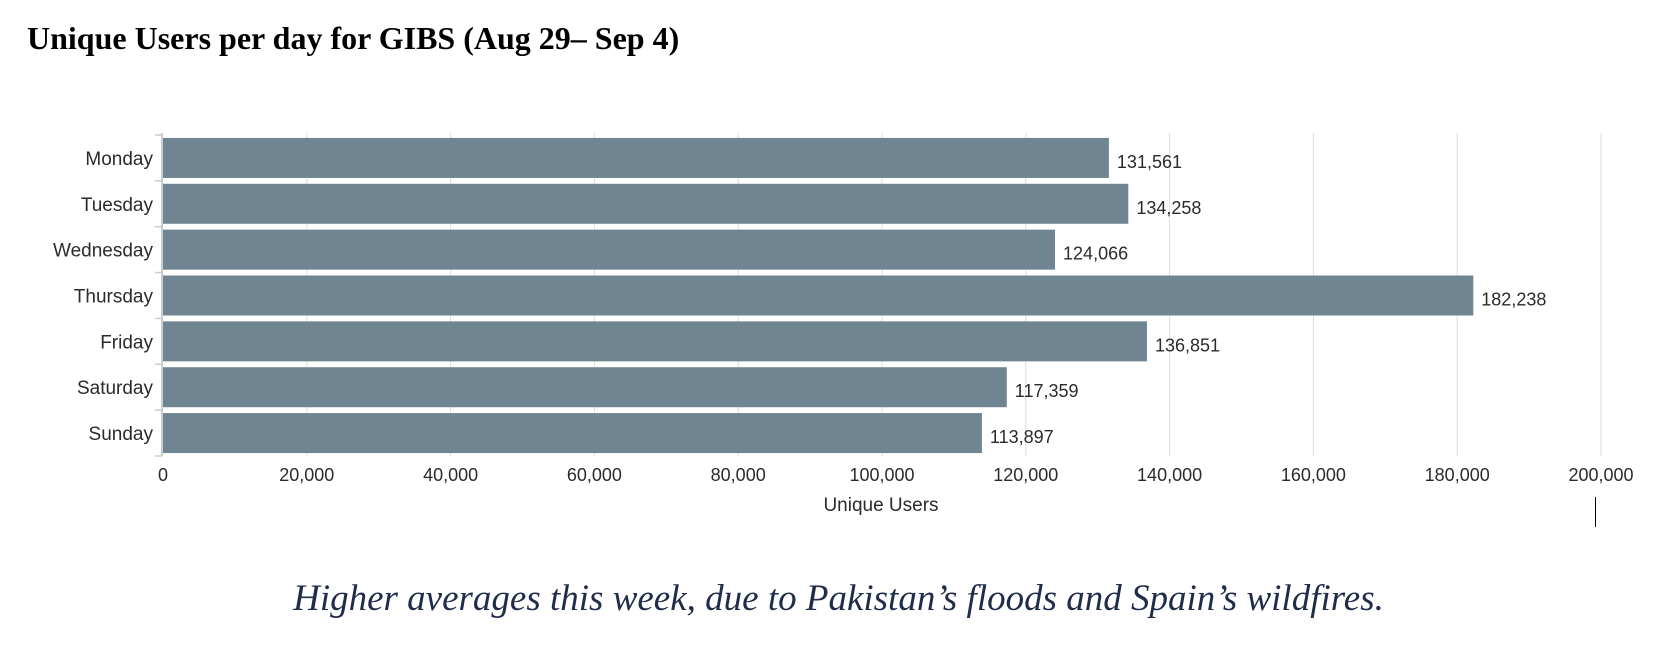 The height and width of the screenshot is (646, 1677). I want to click on y-category-label: Thursday, so click(114, 297).